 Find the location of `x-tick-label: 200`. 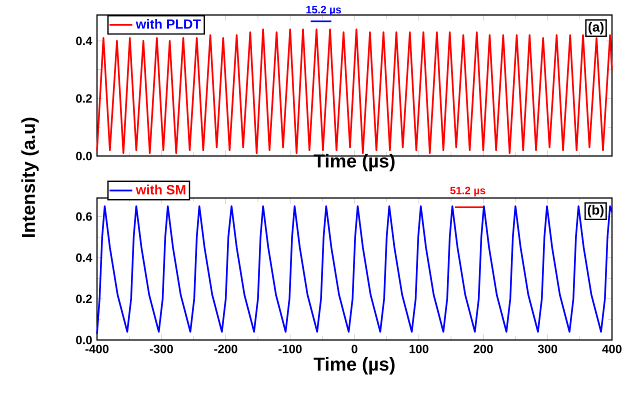

x-tick-label: 200 is located at coordinates (483, 349).